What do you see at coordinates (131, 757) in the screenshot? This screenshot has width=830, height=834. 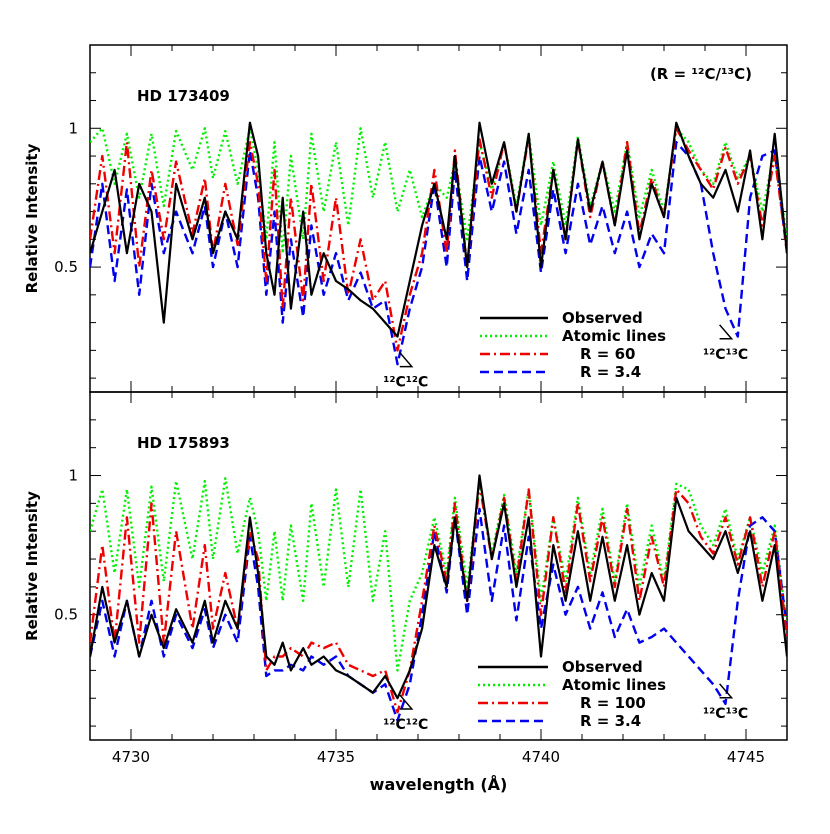 I see `x-tick-label: 4730` at bounding box center [131, 757].